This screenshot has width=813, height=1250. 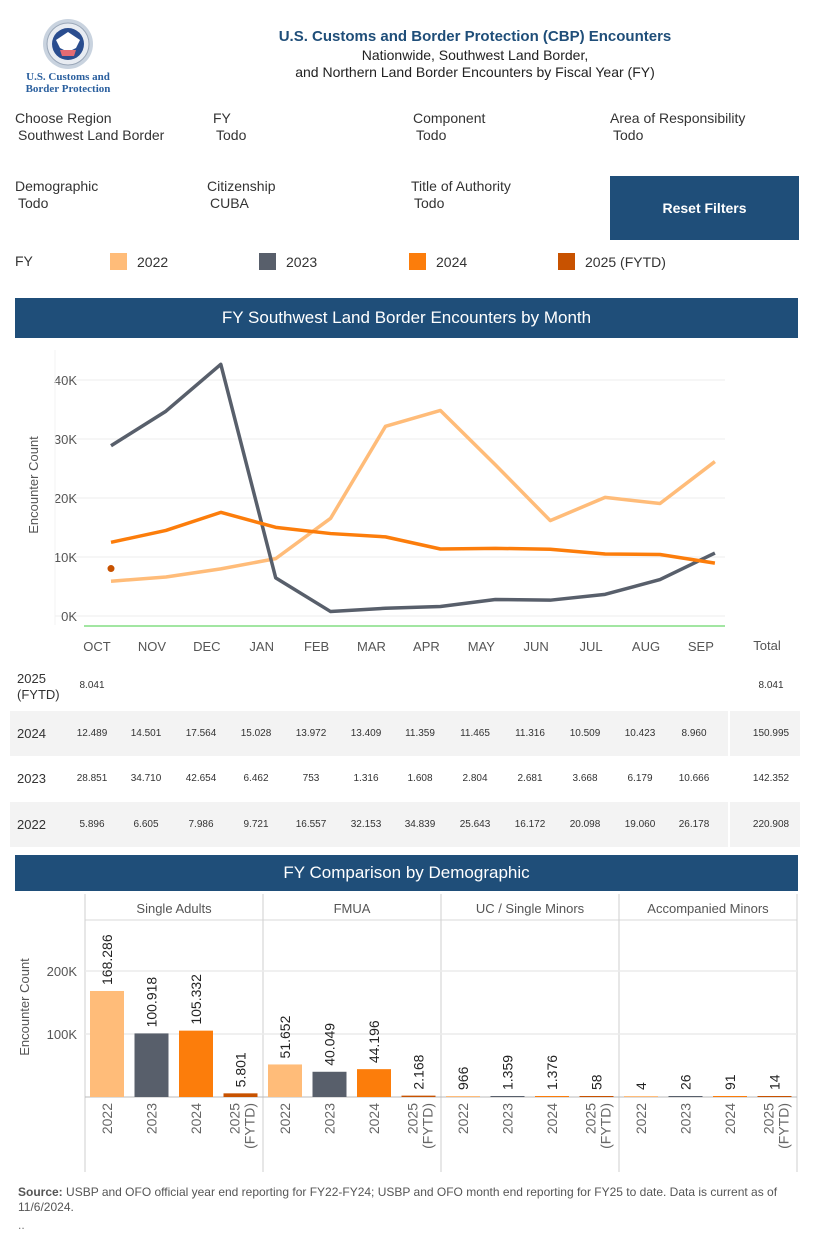 What do you see at coordinates (413, 495) in the screenshot?
I see `series-line-2022` at bounding box center [413, 495].